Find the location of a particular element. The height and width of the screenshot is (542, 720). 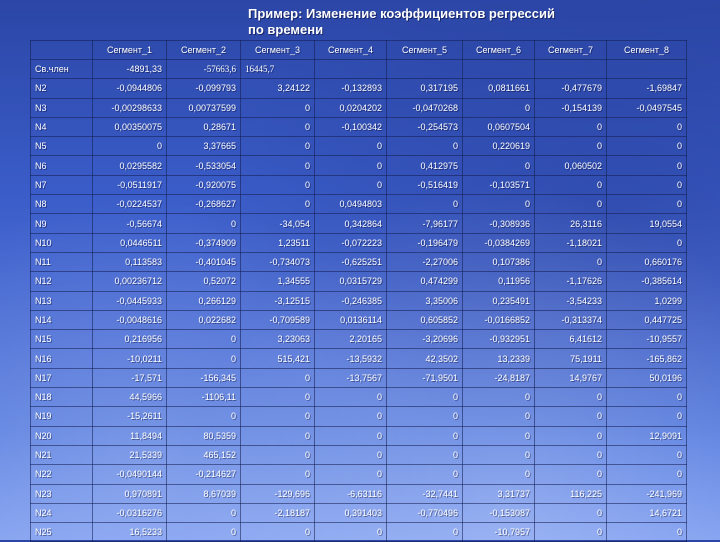

table-cell: -2,18187 is located at coordinates (277, 513).